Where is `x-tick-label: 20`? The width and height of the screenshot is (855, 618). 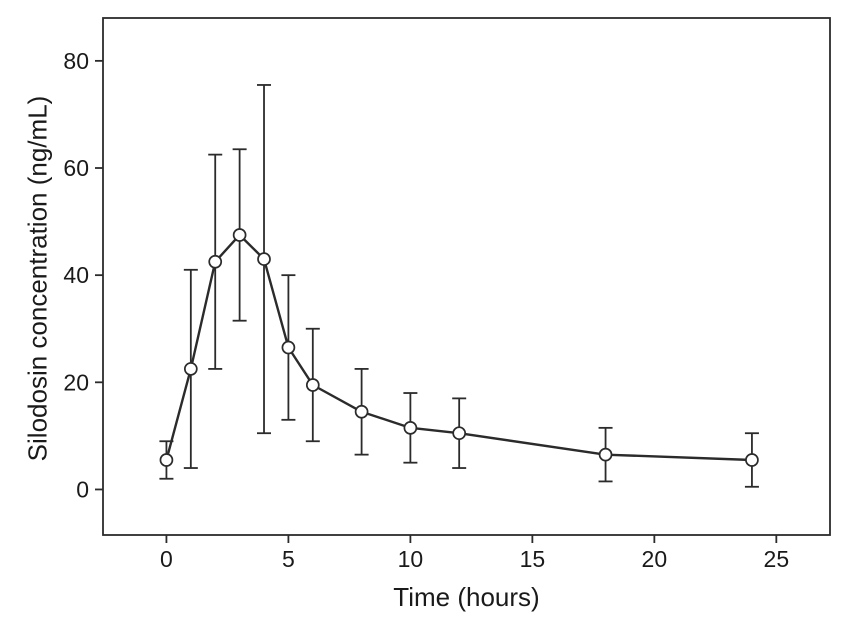 x-tick-label: 20 is located at coordinates (655, 559).